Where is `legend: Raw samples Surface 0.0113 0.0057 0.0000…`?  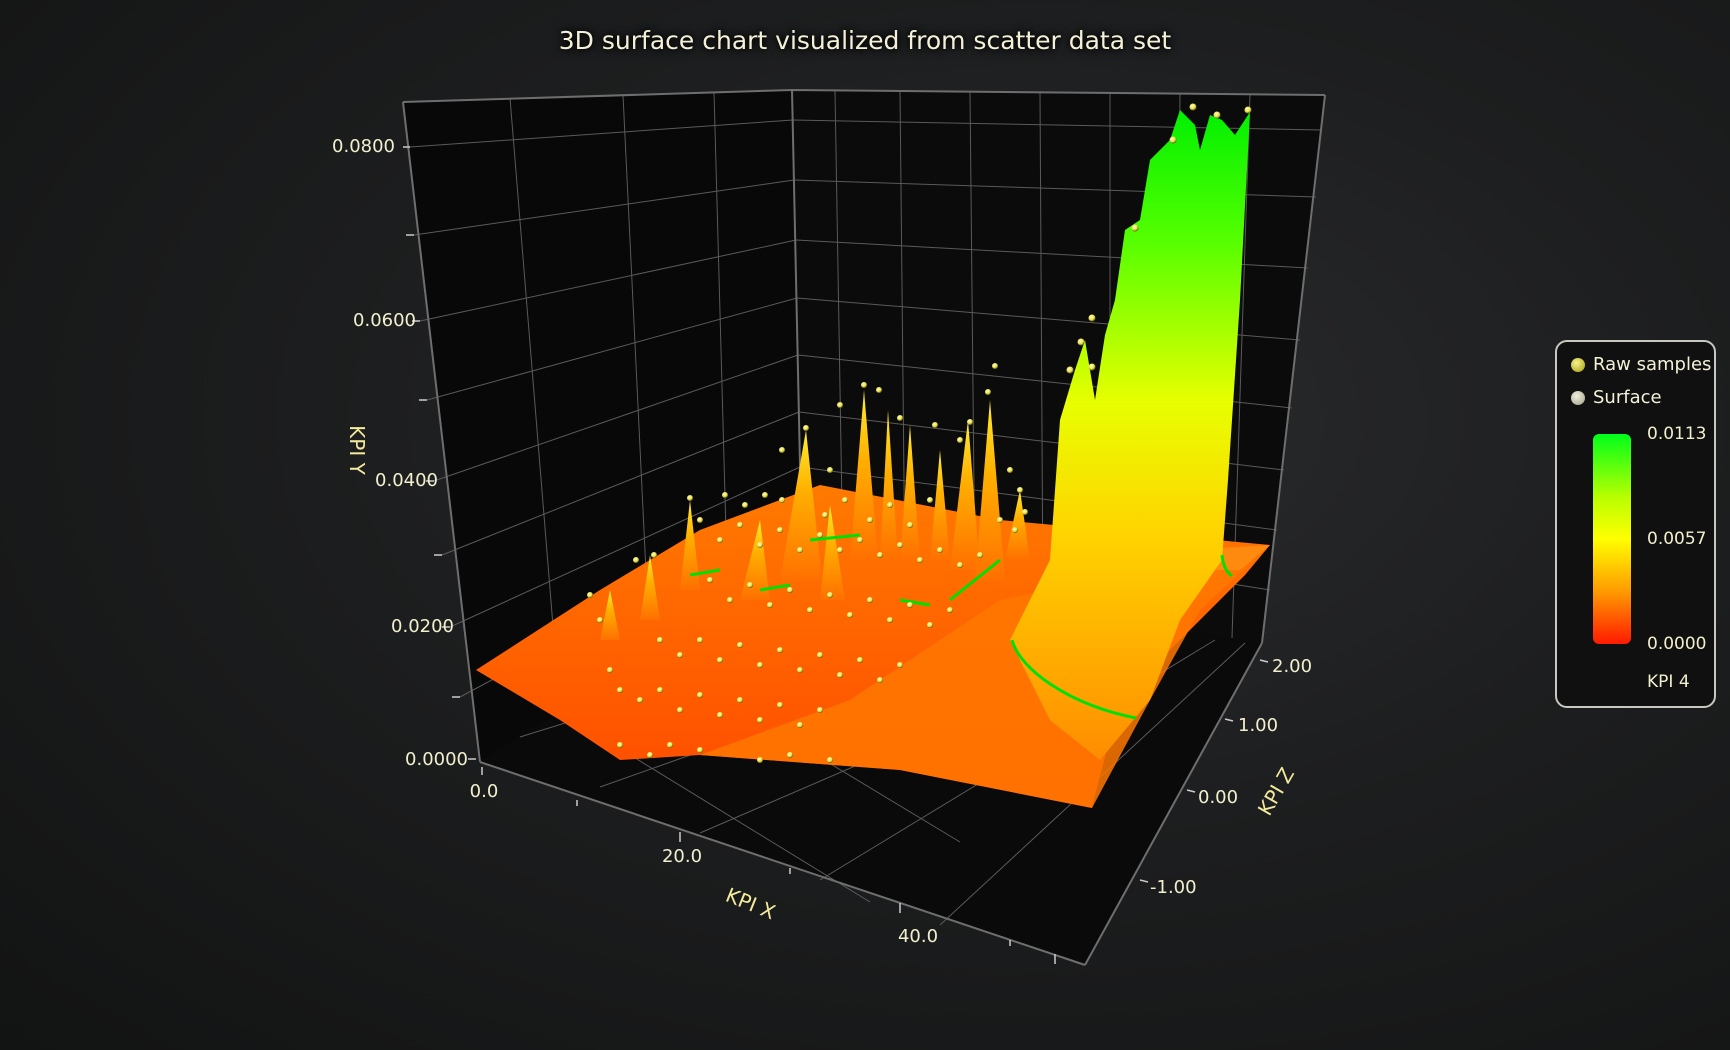
legend: Raw samples Surface 0.0113 0.0057 0.0000… is located at coordinates (1635, 524).